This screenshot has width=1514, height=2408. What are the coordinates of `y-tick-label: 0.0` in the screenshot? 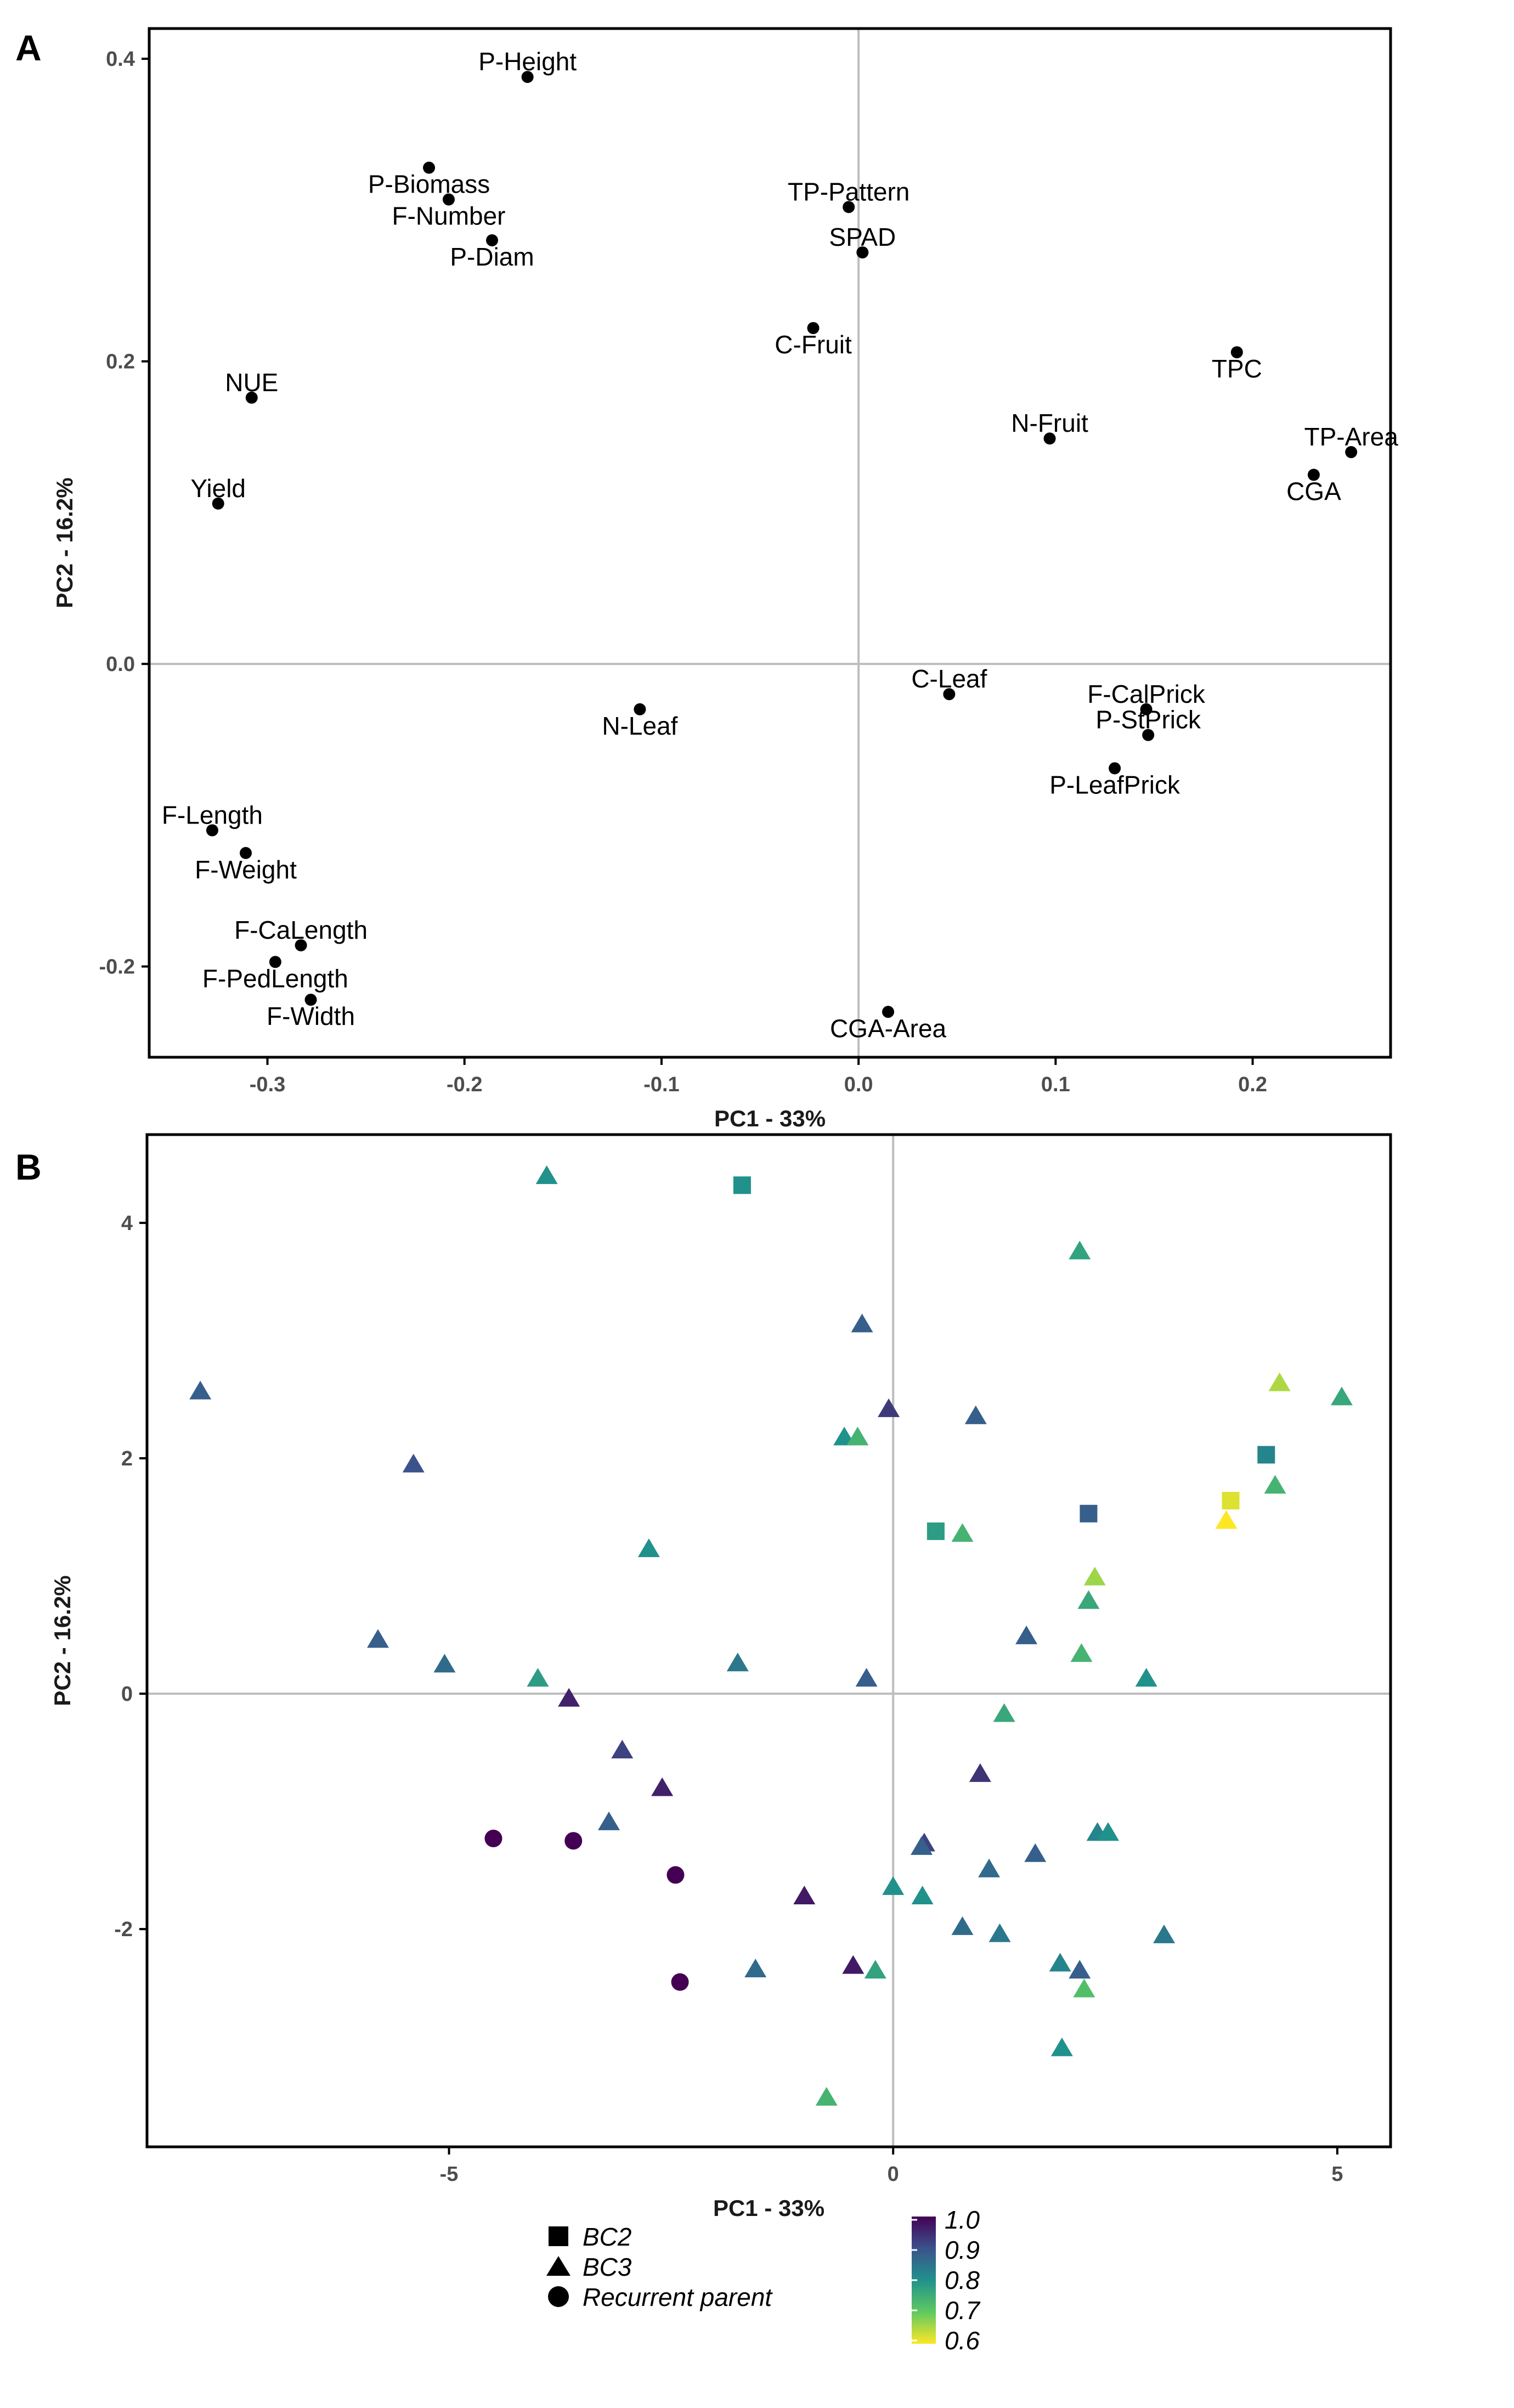 It's located at (120, 664).